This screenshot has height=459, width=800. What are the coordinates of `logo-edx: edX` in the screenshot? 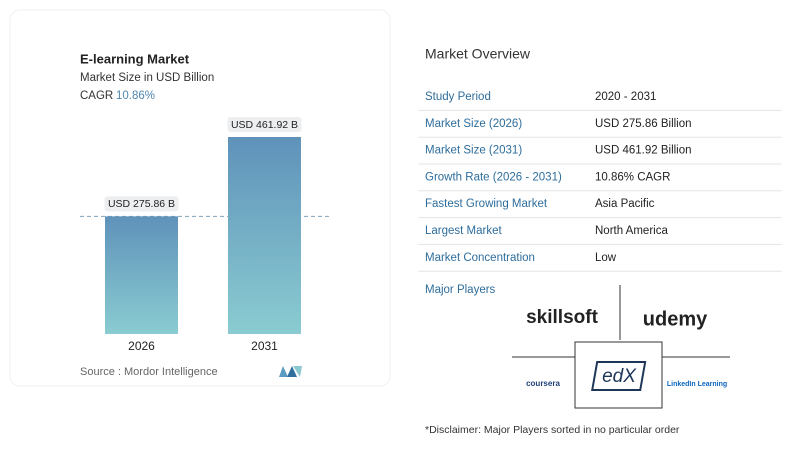 It's located at (619, 376).